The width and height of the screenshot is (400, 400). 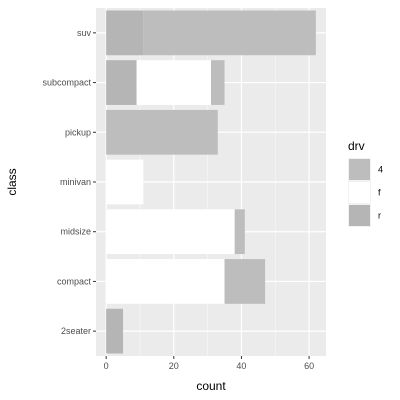 I want to click on y-tick-label: midsize, so click(x=75, y=232).